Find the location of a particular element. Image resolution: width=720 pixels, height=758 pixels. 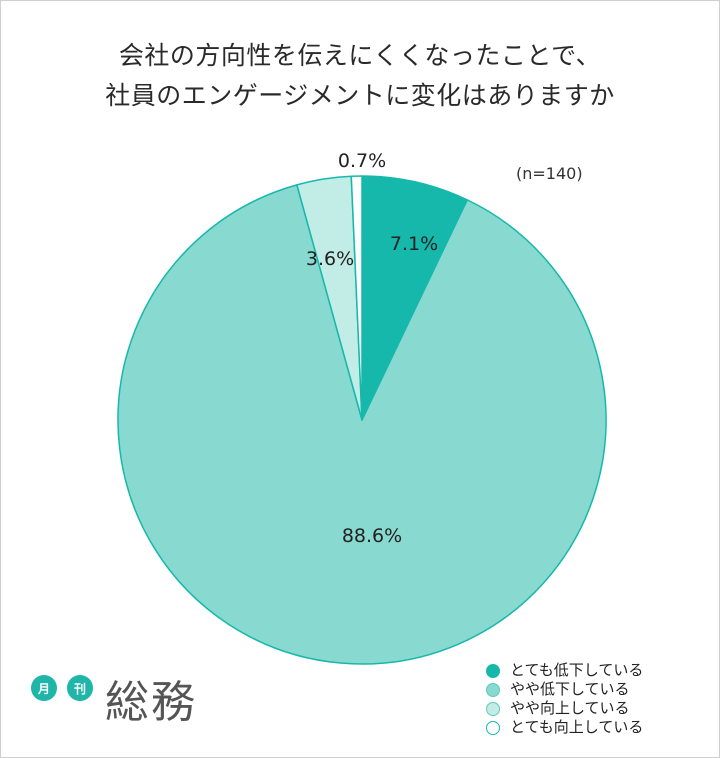

gekkan-somu-logo: 月 刊 総務 is located at coordinates (127, 701).